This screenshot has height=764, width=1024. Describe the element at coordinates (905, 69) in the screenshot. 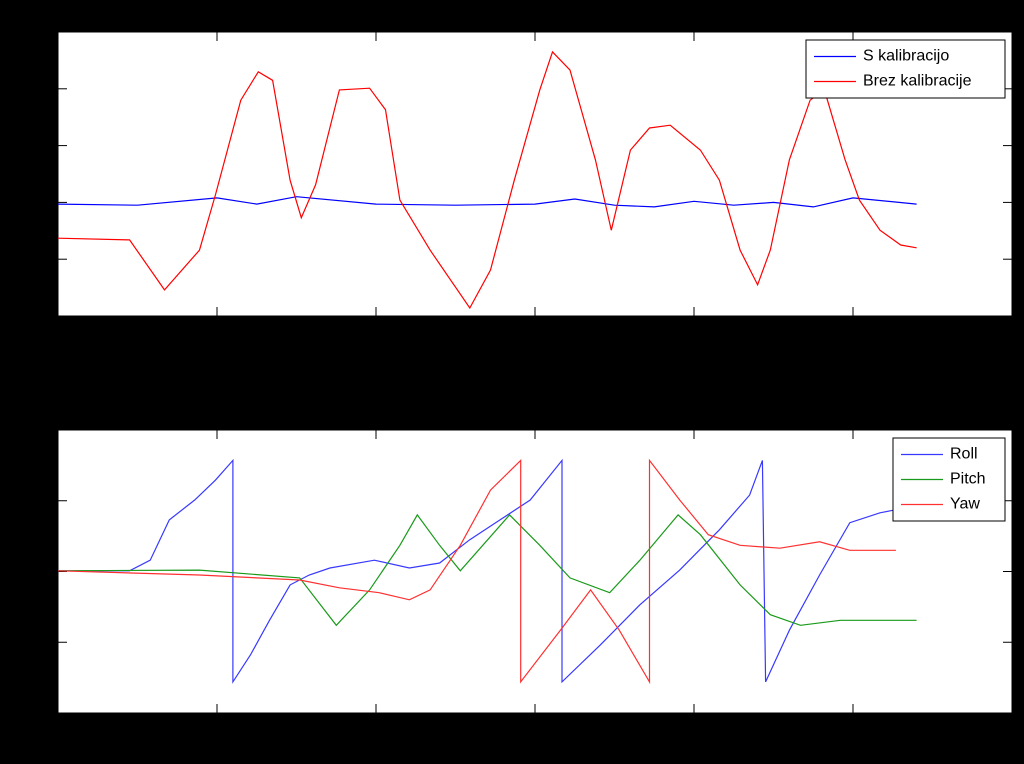

I see `legend-box` at that location.